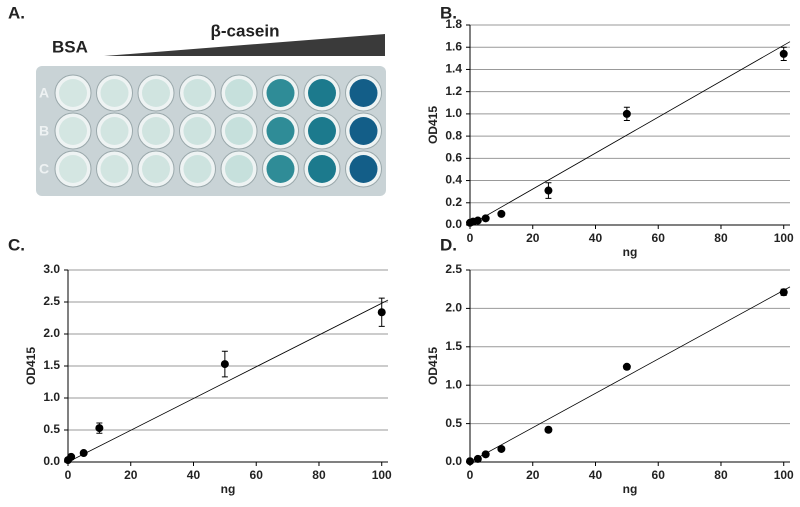 The width and height of the screenshot is (800, 507). What do you see at coordinates (453, 180) in the screenshot?
I see `y-tick-label: 0.4` at bounding box center [453, 180].